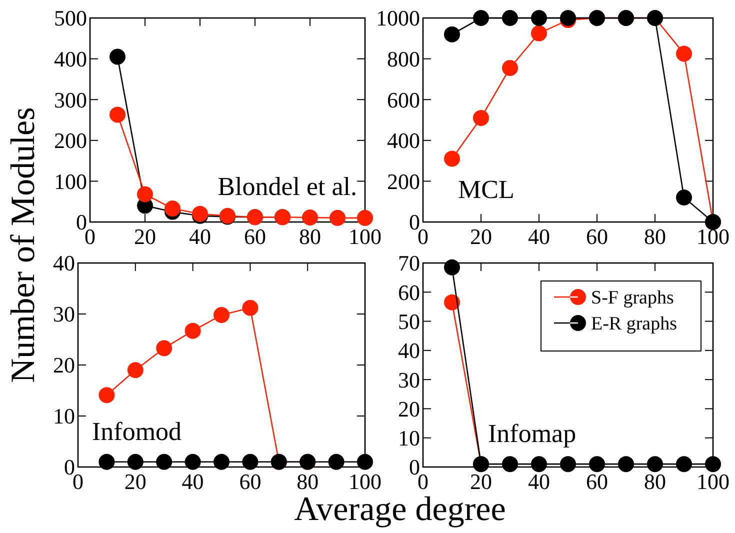 The image size is (735, 533). I want to click on y-tick-label: 800, so click(403, 59).